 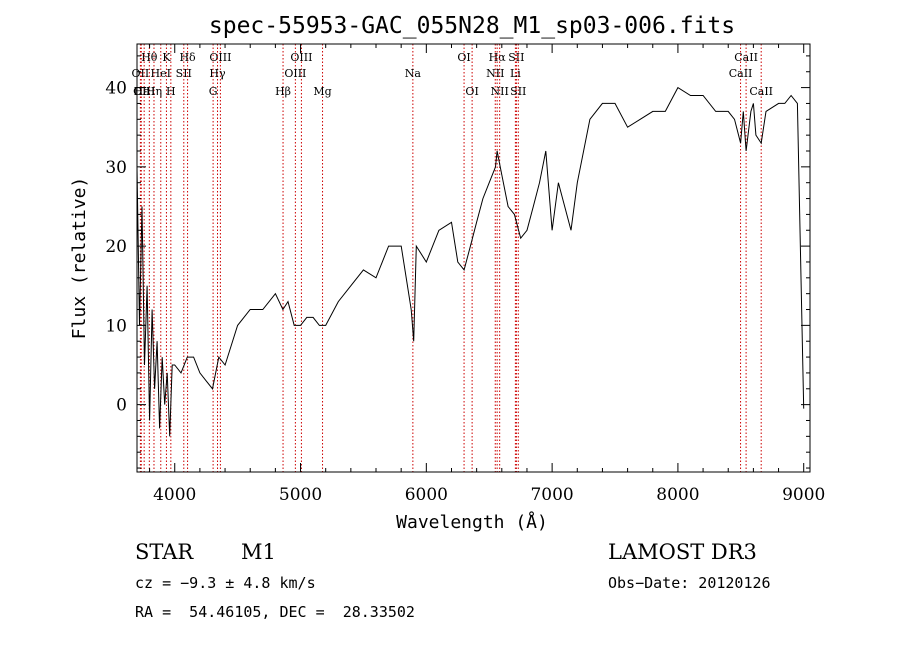 I want to click on x-tick-label: 6000, so click(x=426, y=495).